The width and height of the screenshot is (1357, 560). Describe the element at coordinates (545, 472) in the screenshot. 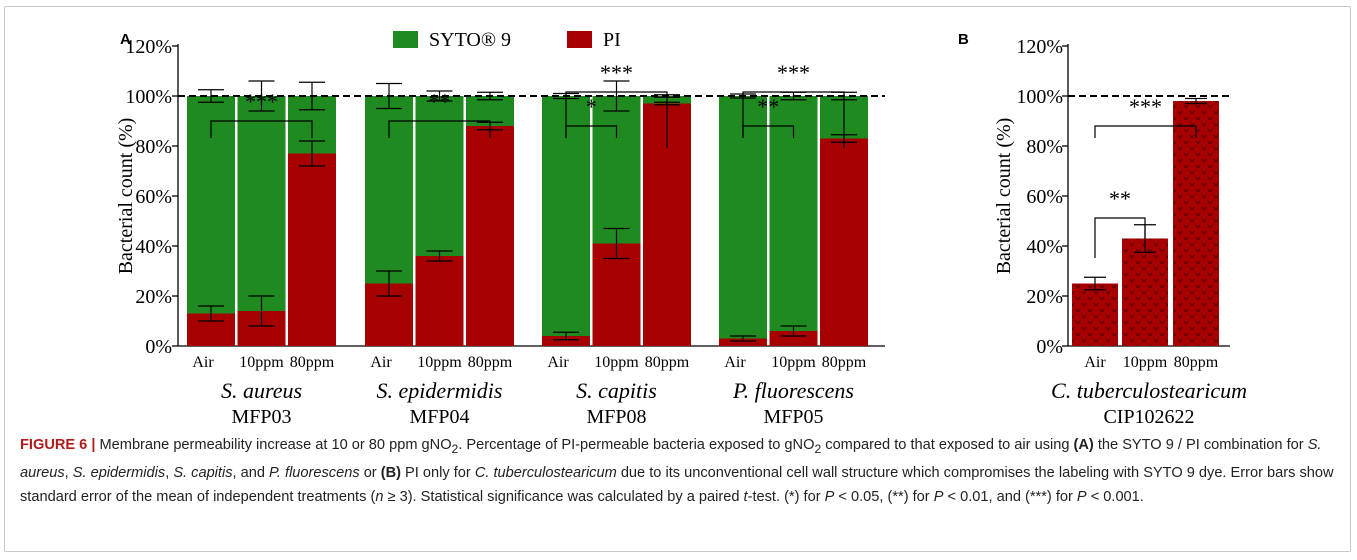

I see `caption-species: C. tuberculostearicum` at that location.